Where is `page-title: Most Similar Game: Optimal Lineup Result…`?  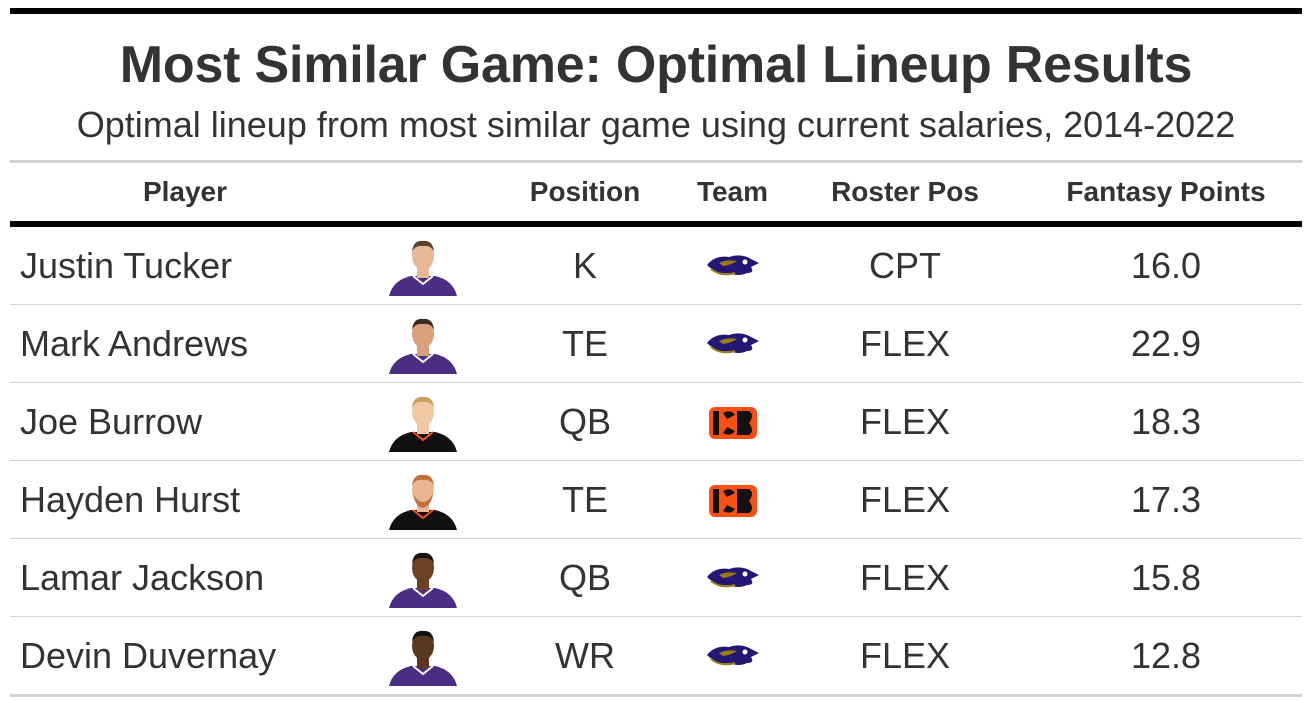
page-title: Most Similar Game: Optimal Lineup Result… is located at coordinates (656, 65).